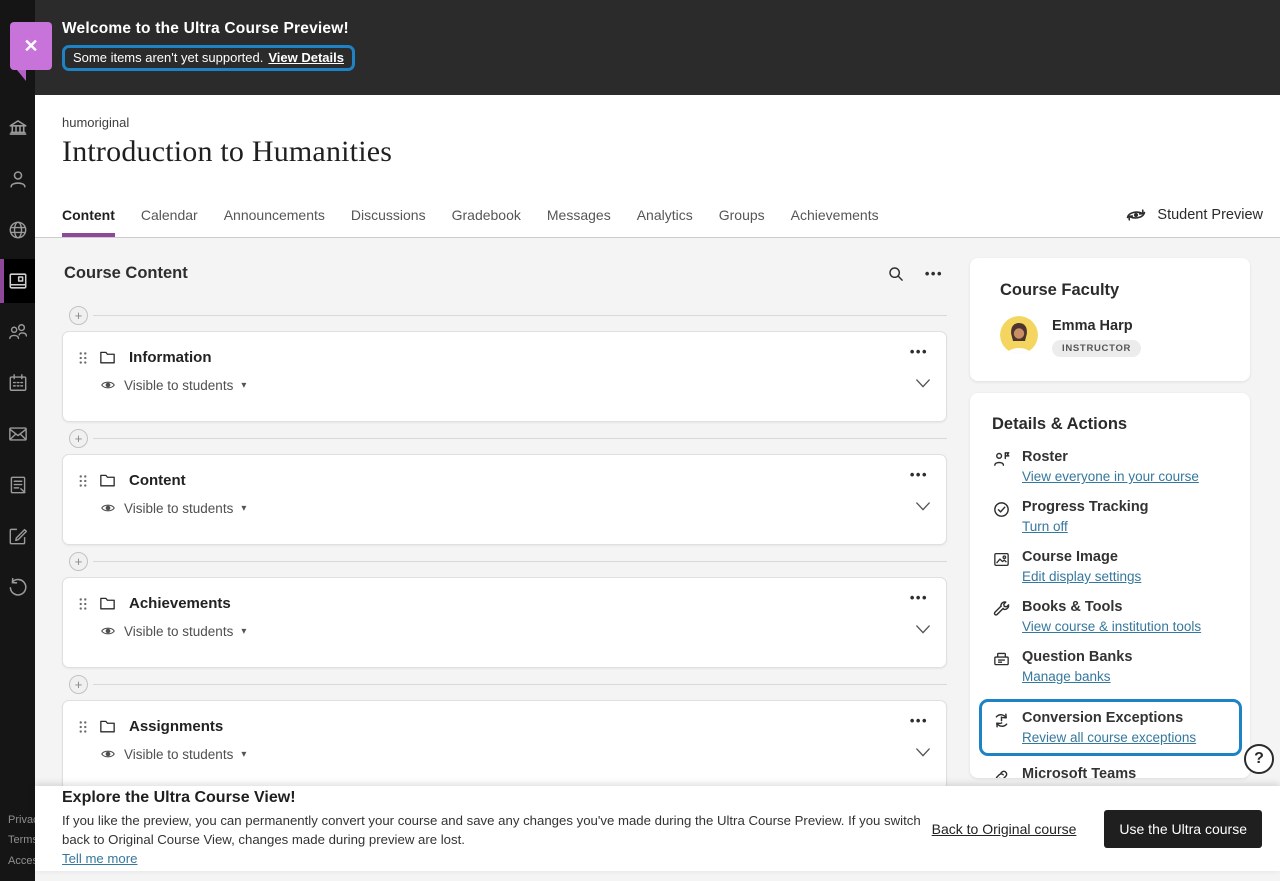 The image size is (1280, 881). Describe the element at coordinates (21, 819) in the screenshot. I see `privacy-link: Privacy` at that location.